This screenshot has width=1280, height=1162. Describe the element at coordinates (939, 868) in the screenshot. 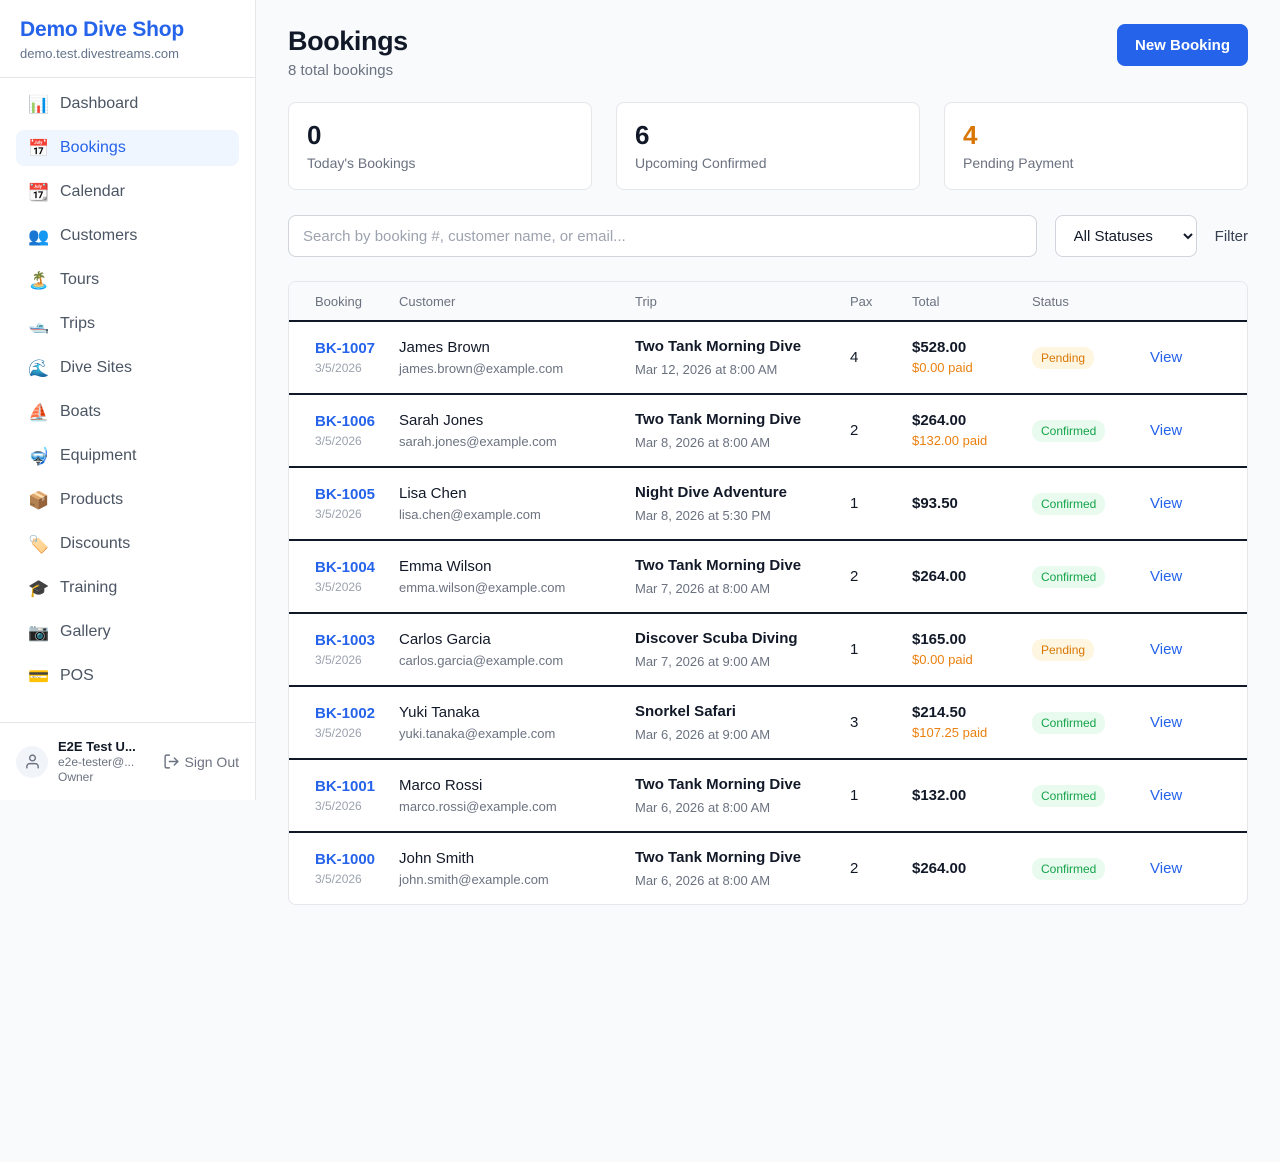

I see `total-amount: $264.00` at that location.